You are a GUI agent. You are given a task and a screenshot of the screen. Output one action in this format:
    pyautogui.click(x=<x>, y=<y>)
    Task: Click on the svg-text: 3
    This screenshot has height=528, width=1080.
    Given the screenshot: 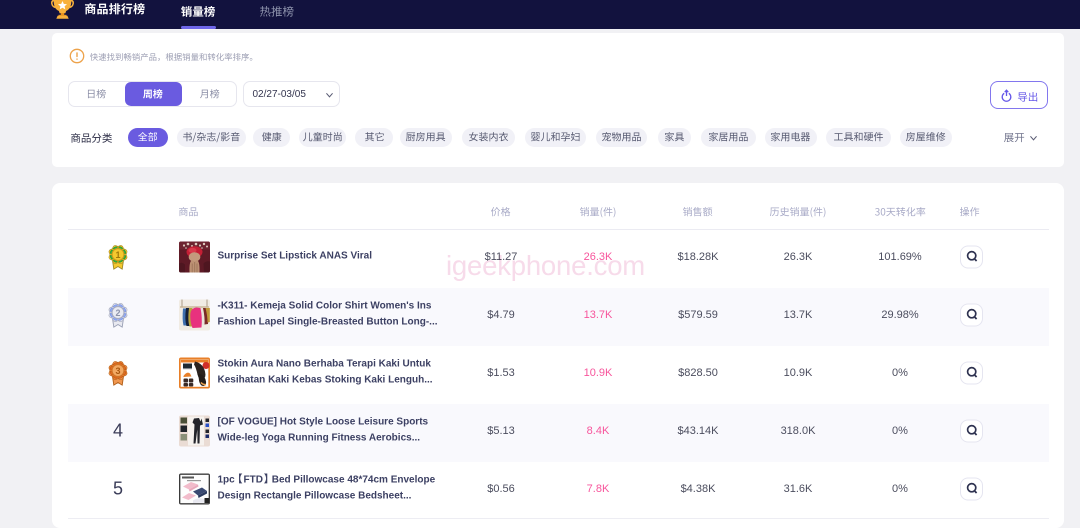 What is the action you would take?
    pyautogui.click(x=117, y=371)
    